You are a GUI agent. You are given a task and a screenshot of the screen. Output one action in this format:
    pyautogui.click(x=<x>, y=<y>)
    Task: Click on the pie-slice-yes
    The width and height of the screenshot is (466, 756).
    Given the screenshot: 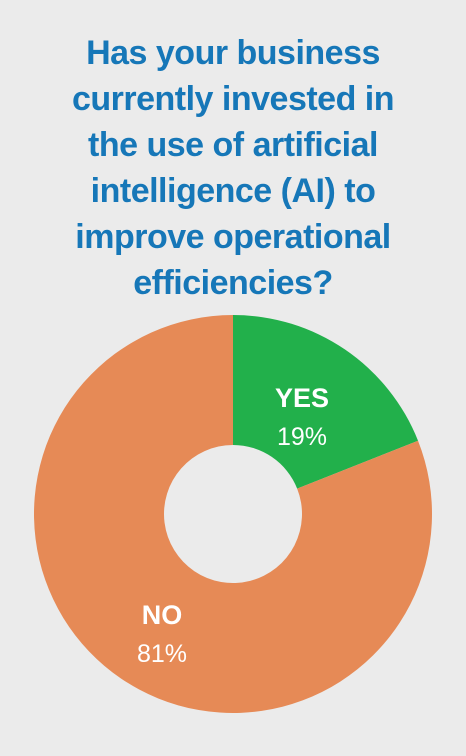 What is the action you would take?
    pyautogui.click(x=326, y=402)
    